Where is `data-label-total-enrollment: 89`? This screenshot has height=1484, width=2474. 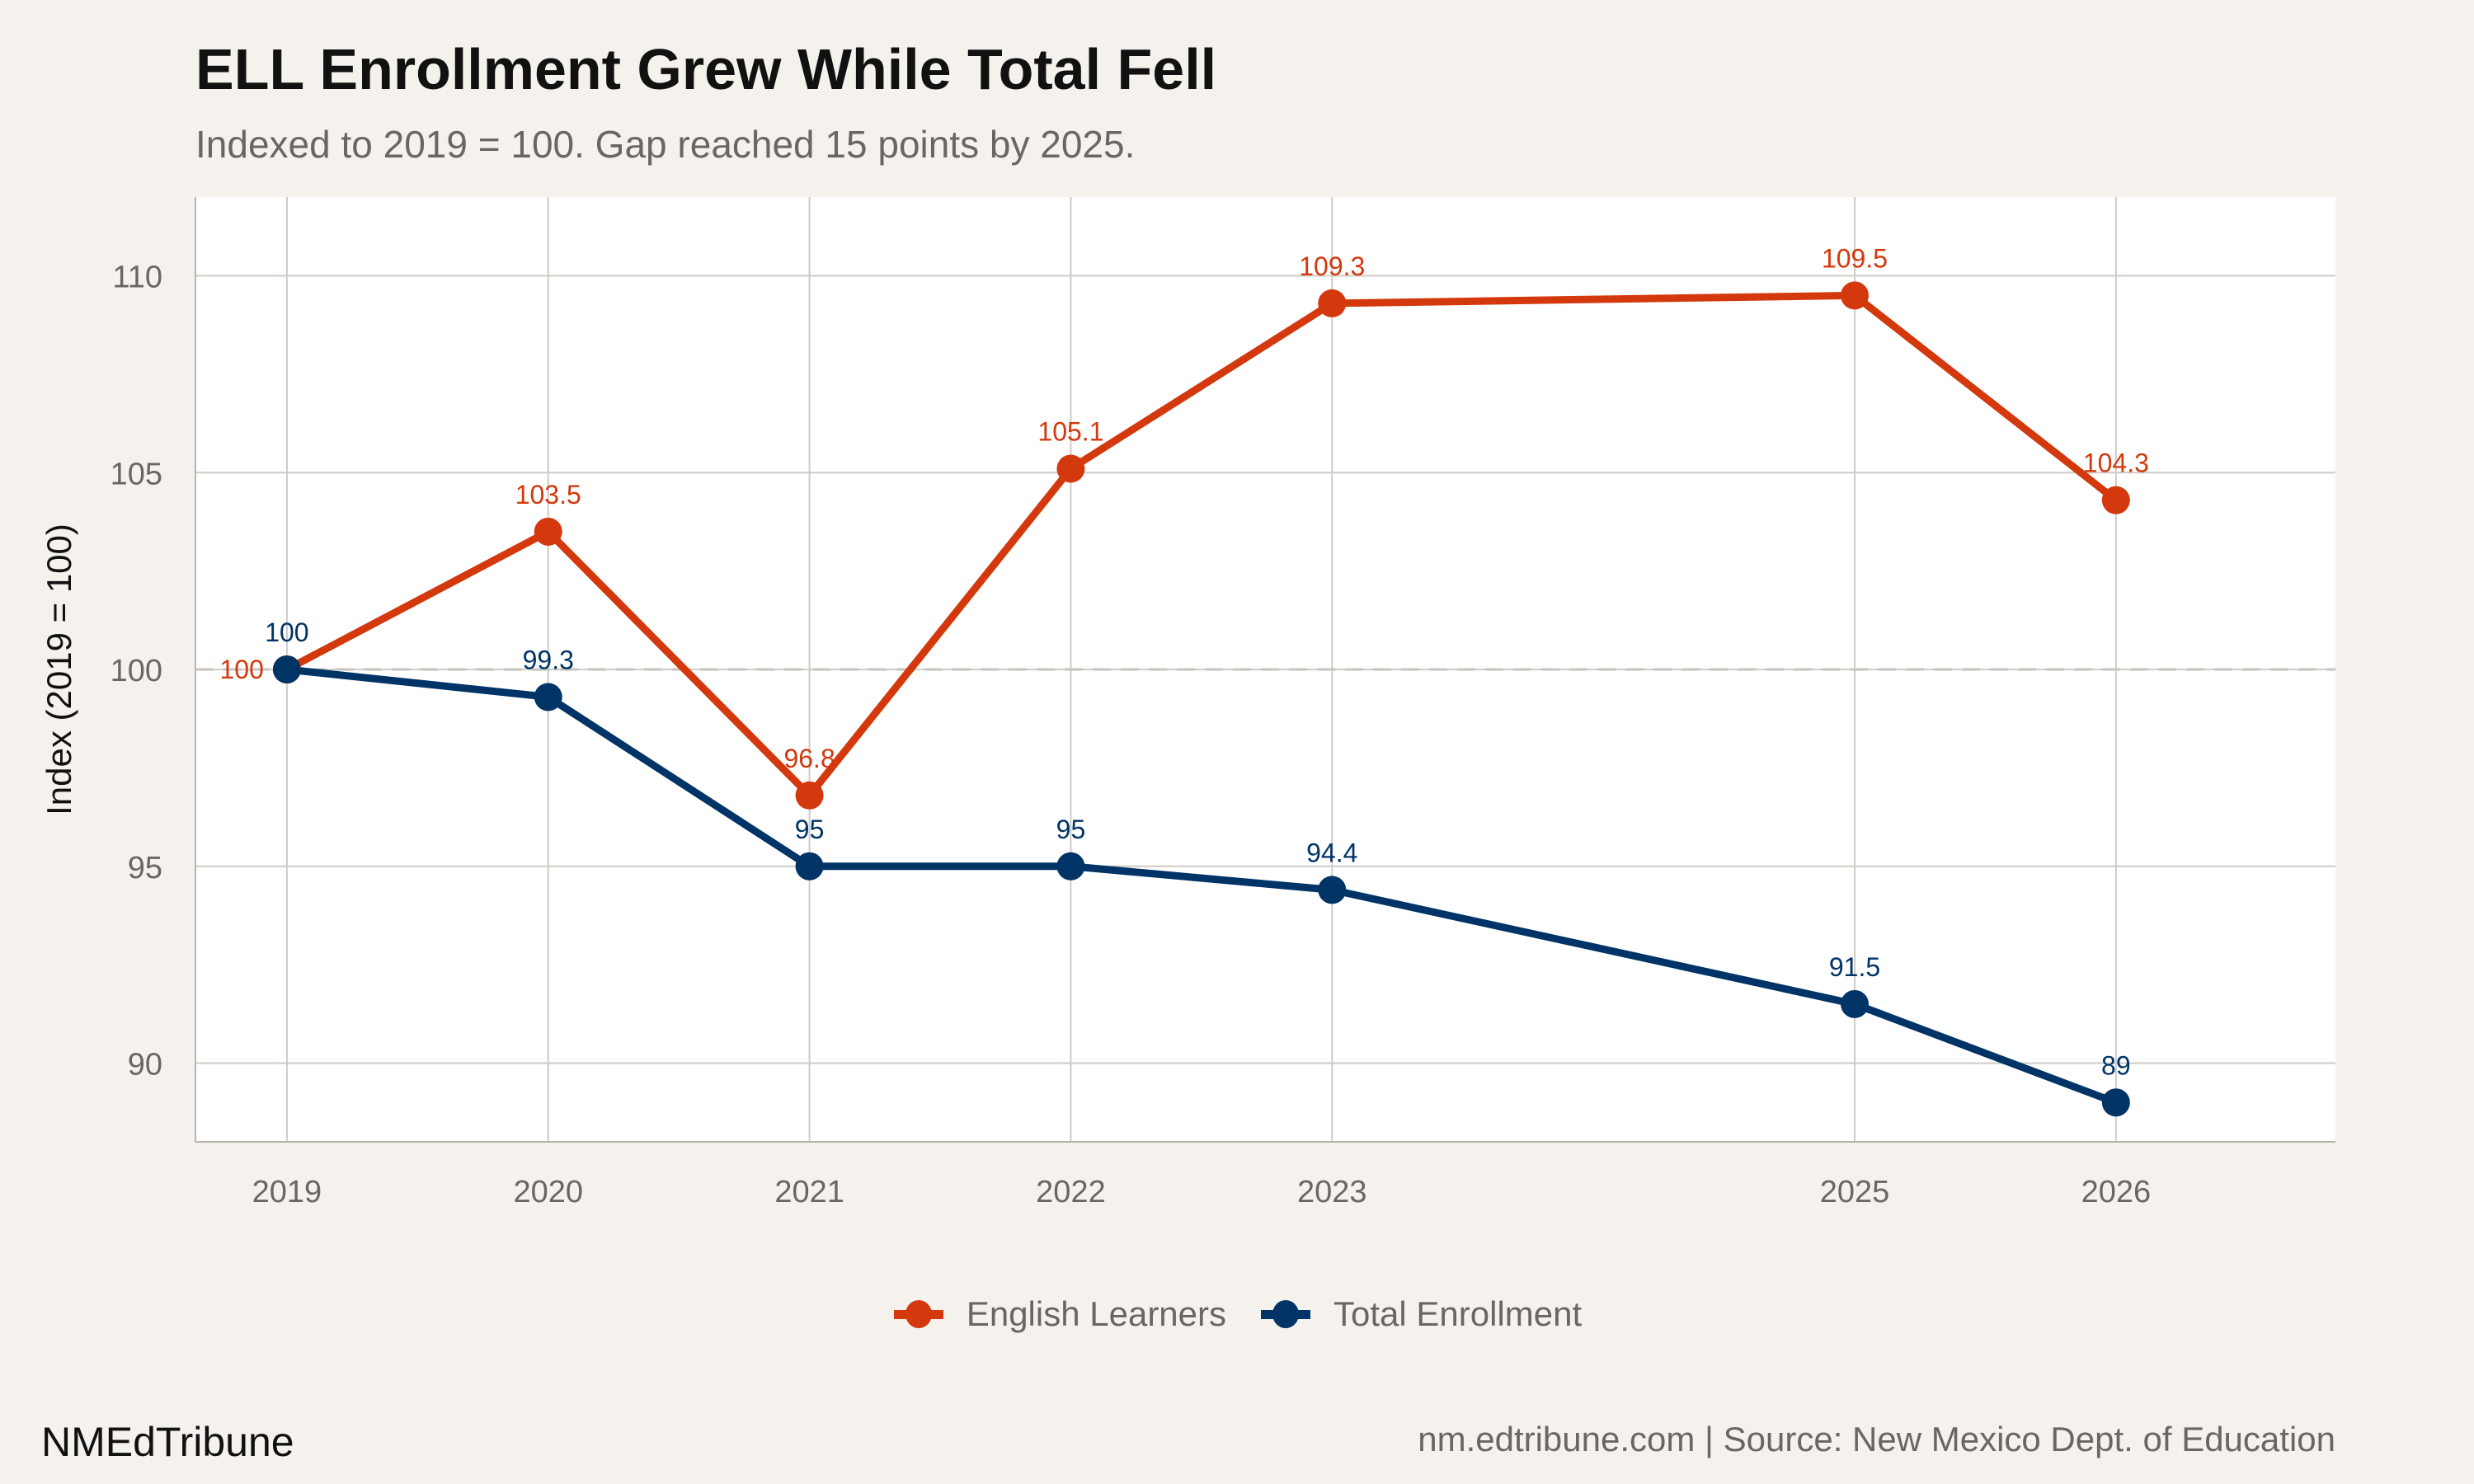 data-label-total-enrollment: 89 is located at coordinates (2116, 1065).